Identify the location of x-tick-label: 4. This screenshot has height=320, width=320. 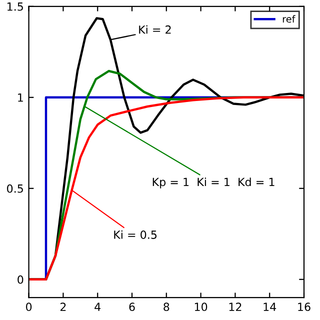
(97, 306).